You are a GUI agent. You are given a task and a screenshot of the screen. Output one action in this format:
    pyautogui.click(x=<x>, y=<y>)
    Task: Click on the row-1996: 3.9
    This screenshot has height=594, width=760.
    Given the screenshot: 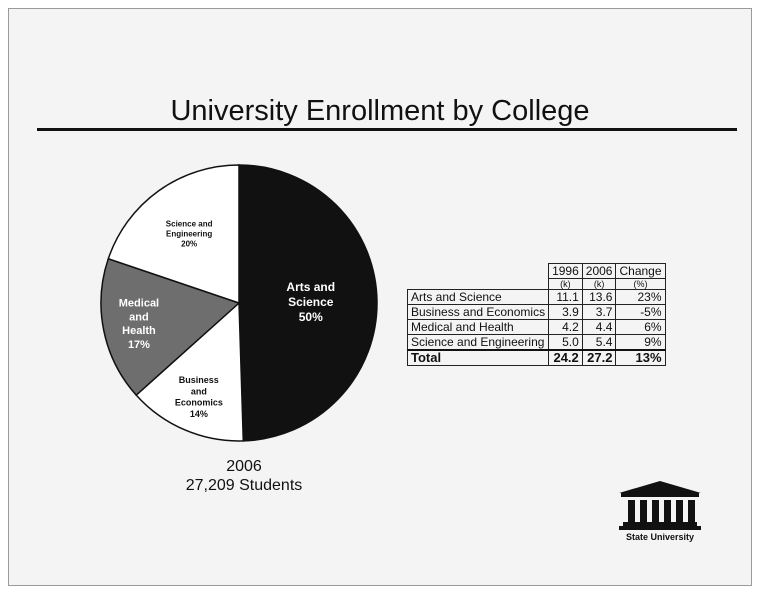 What is the action you would take?
    pyautogui.click(x=565, y=312)
    